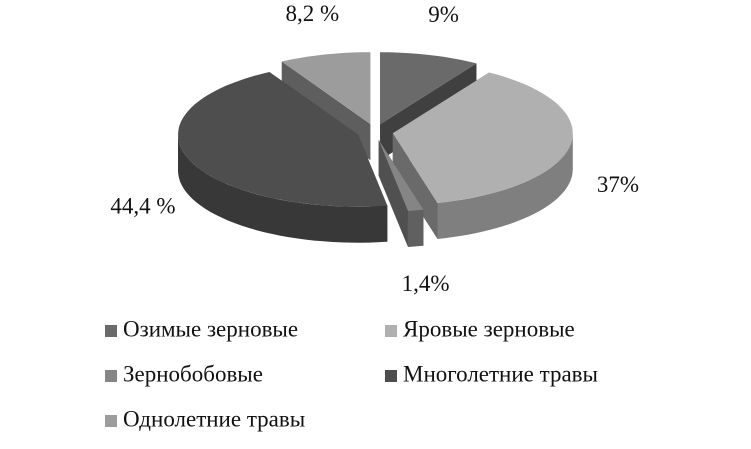 This screenshot has width=751, height=449. Describe the element at coordinates (142, 205) in the screenshot. I see `data-label: 44,4 %` at that location.